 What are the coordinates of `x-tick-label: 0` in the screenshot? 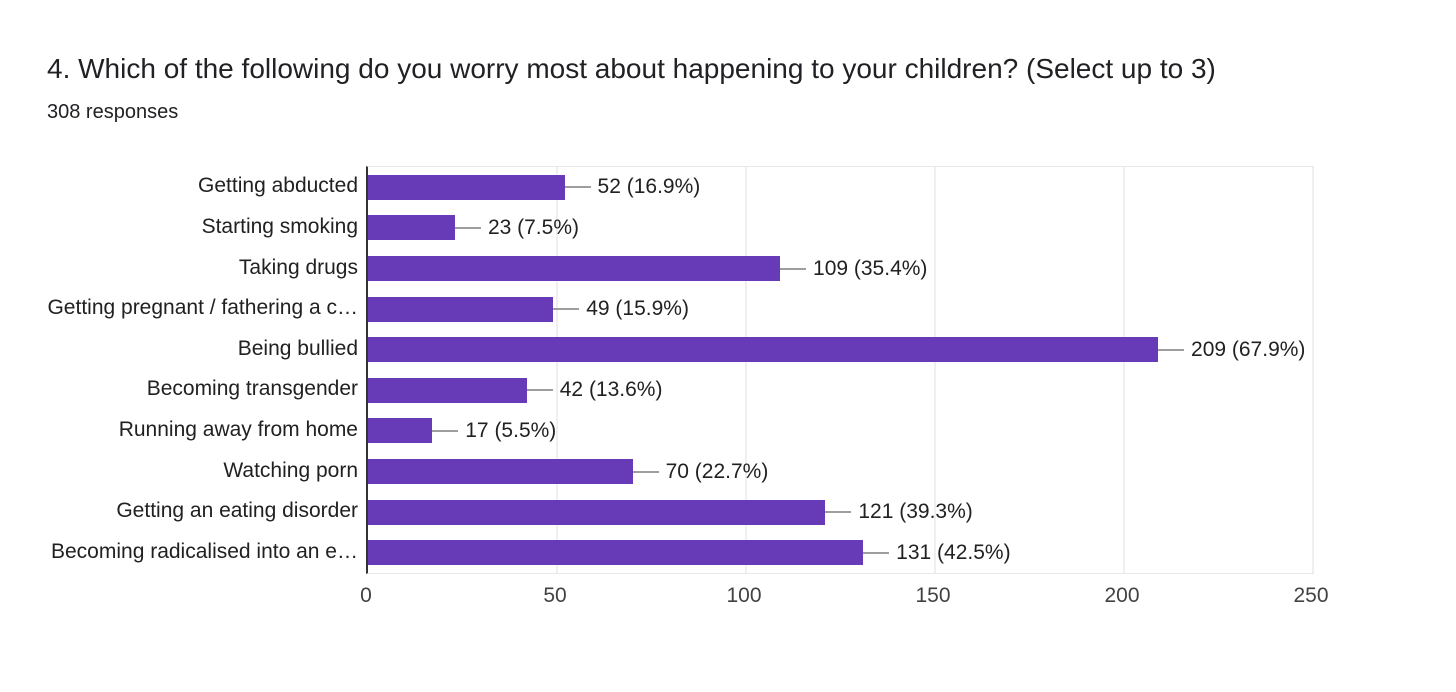 It's located at (366, 595).